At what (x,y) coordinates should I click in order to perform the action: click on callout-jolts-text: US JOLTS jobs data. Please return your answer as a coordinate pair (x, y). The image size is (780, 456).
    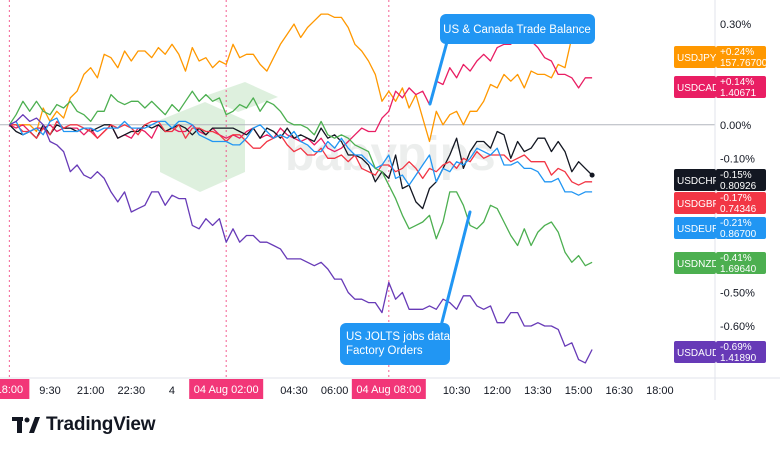
    Looking at the image, I should click on (398, 337).